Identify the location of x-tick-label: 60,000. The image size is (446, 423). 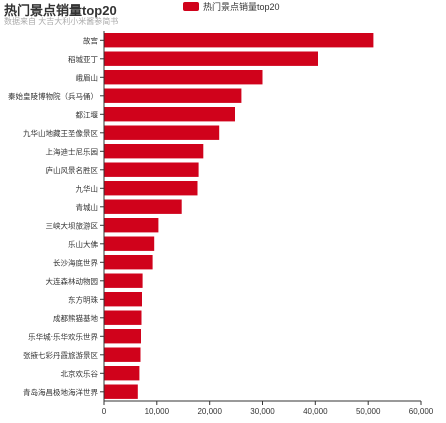
(421, 411).